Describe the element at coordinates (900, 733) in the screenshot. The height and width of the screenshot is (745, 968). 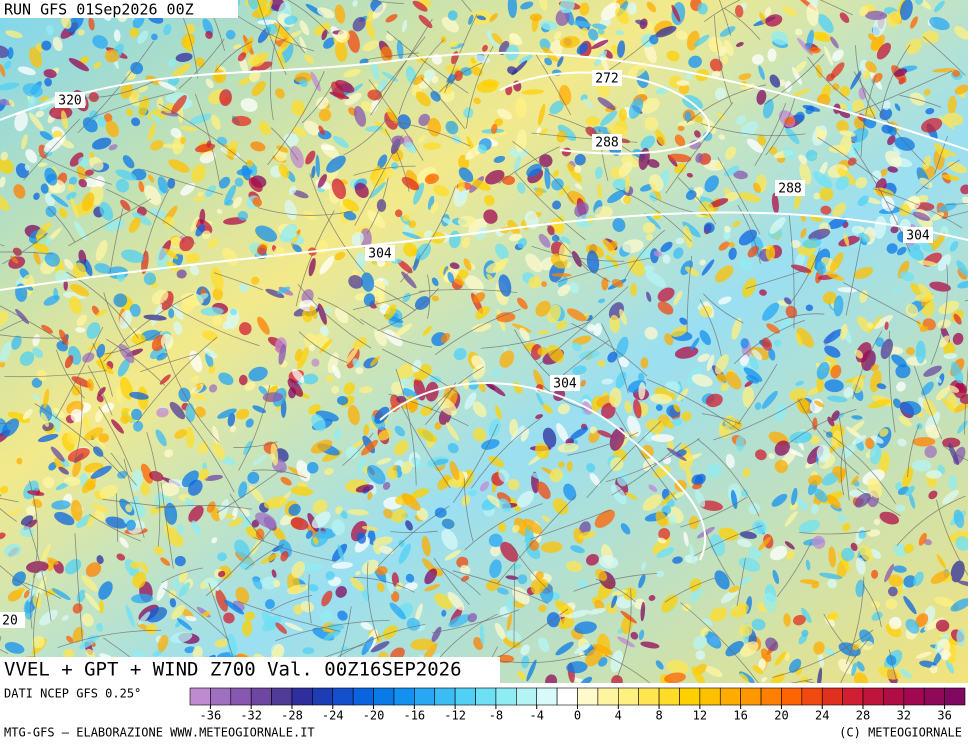
I see `credit-right: (C) METEOGIORNALE` at that location.